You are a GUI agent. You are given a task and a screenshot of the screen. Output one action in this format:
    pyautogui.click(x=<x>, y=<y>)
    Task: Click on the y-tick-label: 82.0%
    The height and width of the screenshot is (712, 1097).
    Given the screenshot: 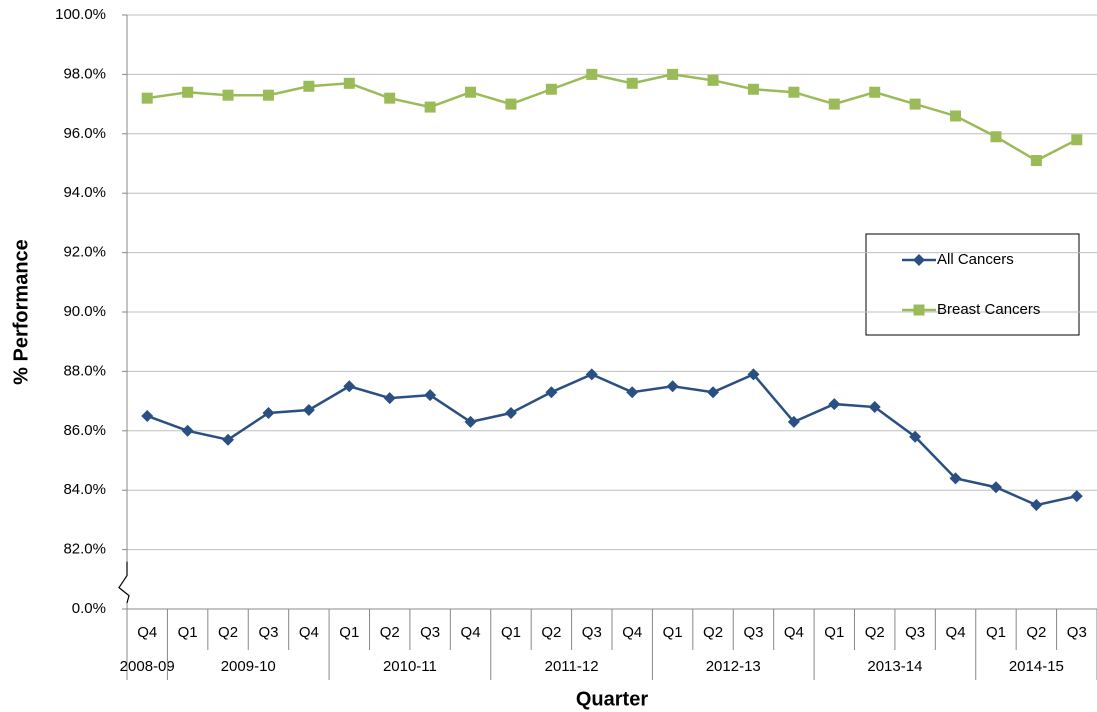 What is the action you would take?
    pyautogui.click(x=84, y=549)
    